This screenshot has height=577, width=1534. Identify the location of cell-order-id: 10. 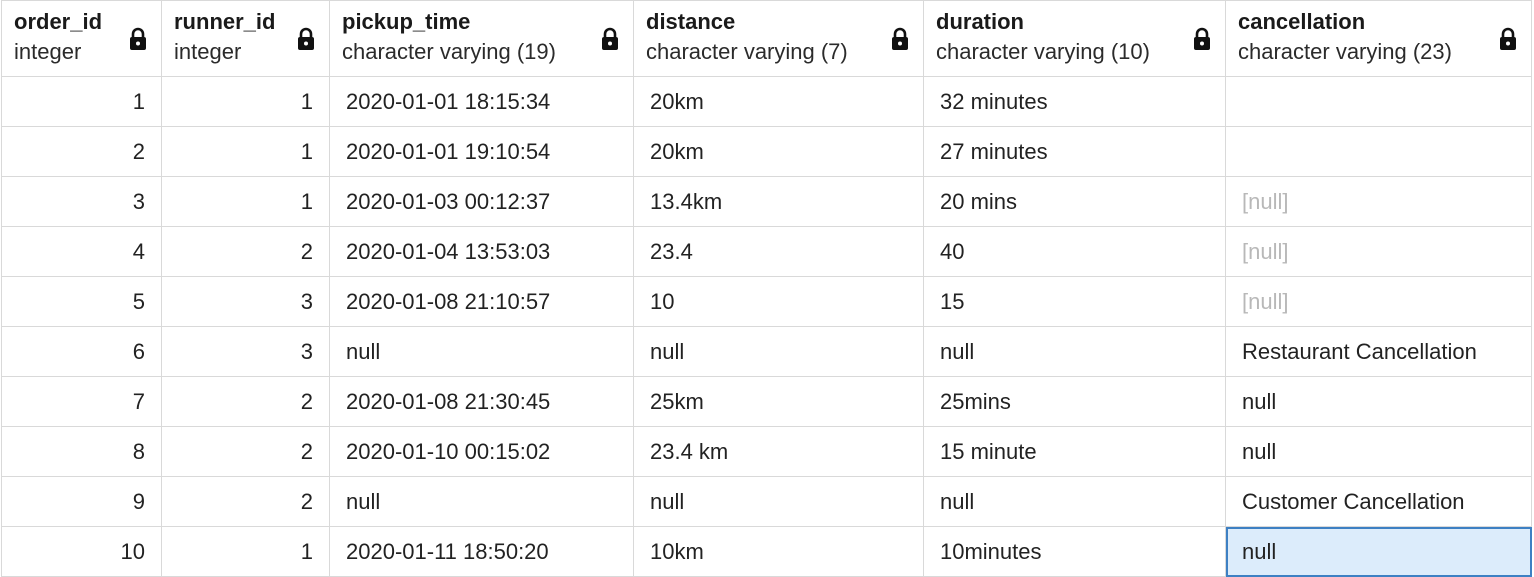
(81, 551).